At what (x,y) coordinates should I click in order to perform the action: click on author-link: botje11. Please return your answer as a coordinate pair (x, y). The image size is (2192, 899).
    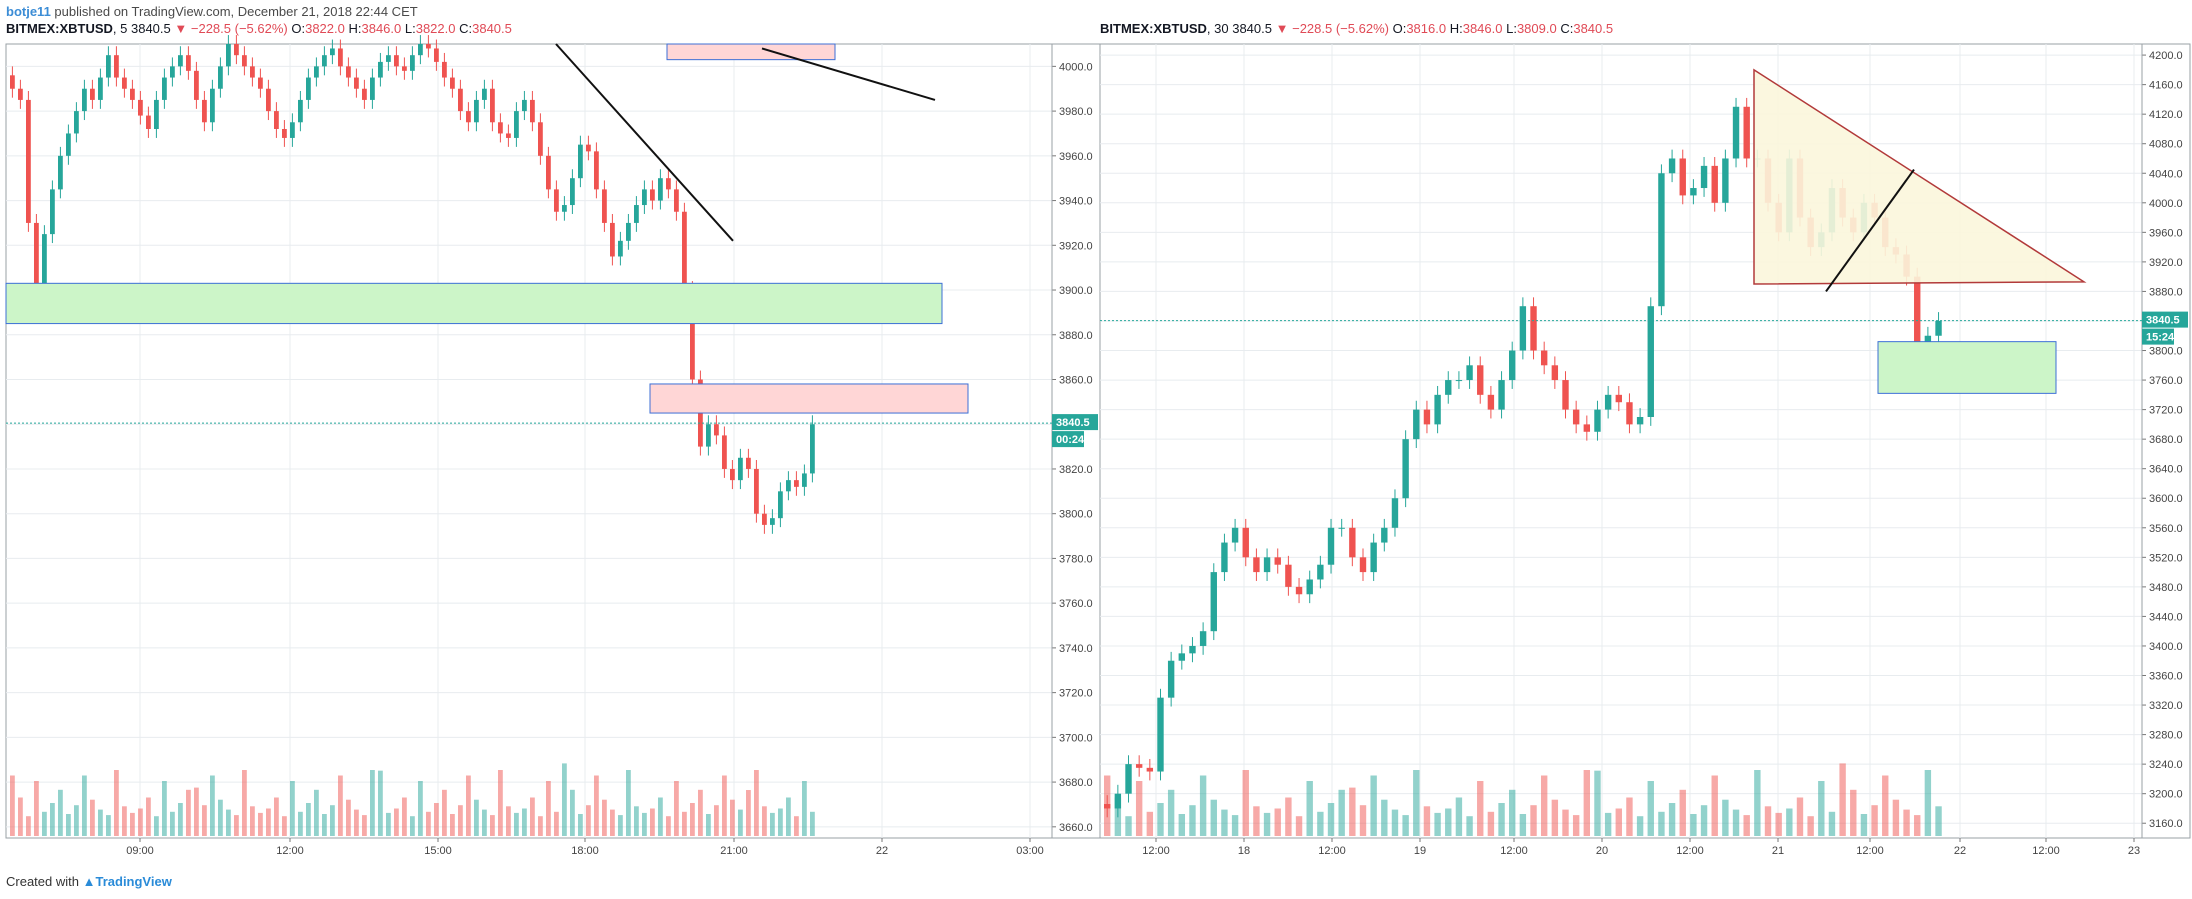
    Looking at the image, I should click on (28, 11).